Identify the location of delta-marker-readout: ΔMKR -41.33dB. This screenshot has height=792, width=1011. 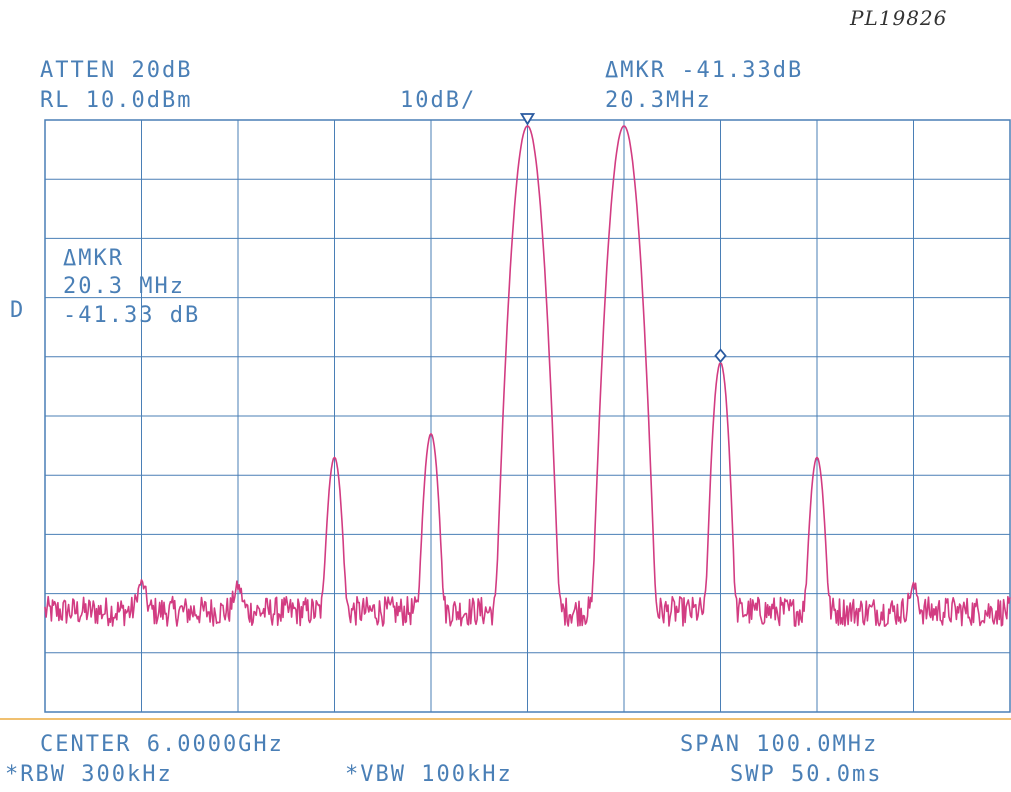
(704, 70).